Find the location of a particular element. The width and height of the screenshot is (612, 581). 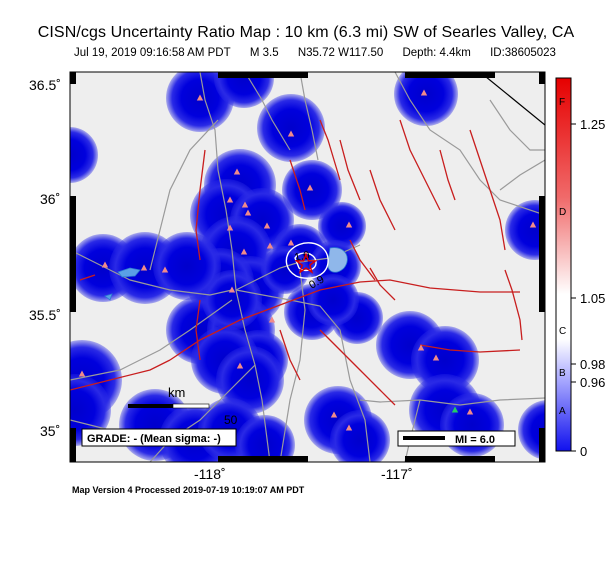

lat-label-35-5: 35.5˚ is located at coordinates (45, 315).